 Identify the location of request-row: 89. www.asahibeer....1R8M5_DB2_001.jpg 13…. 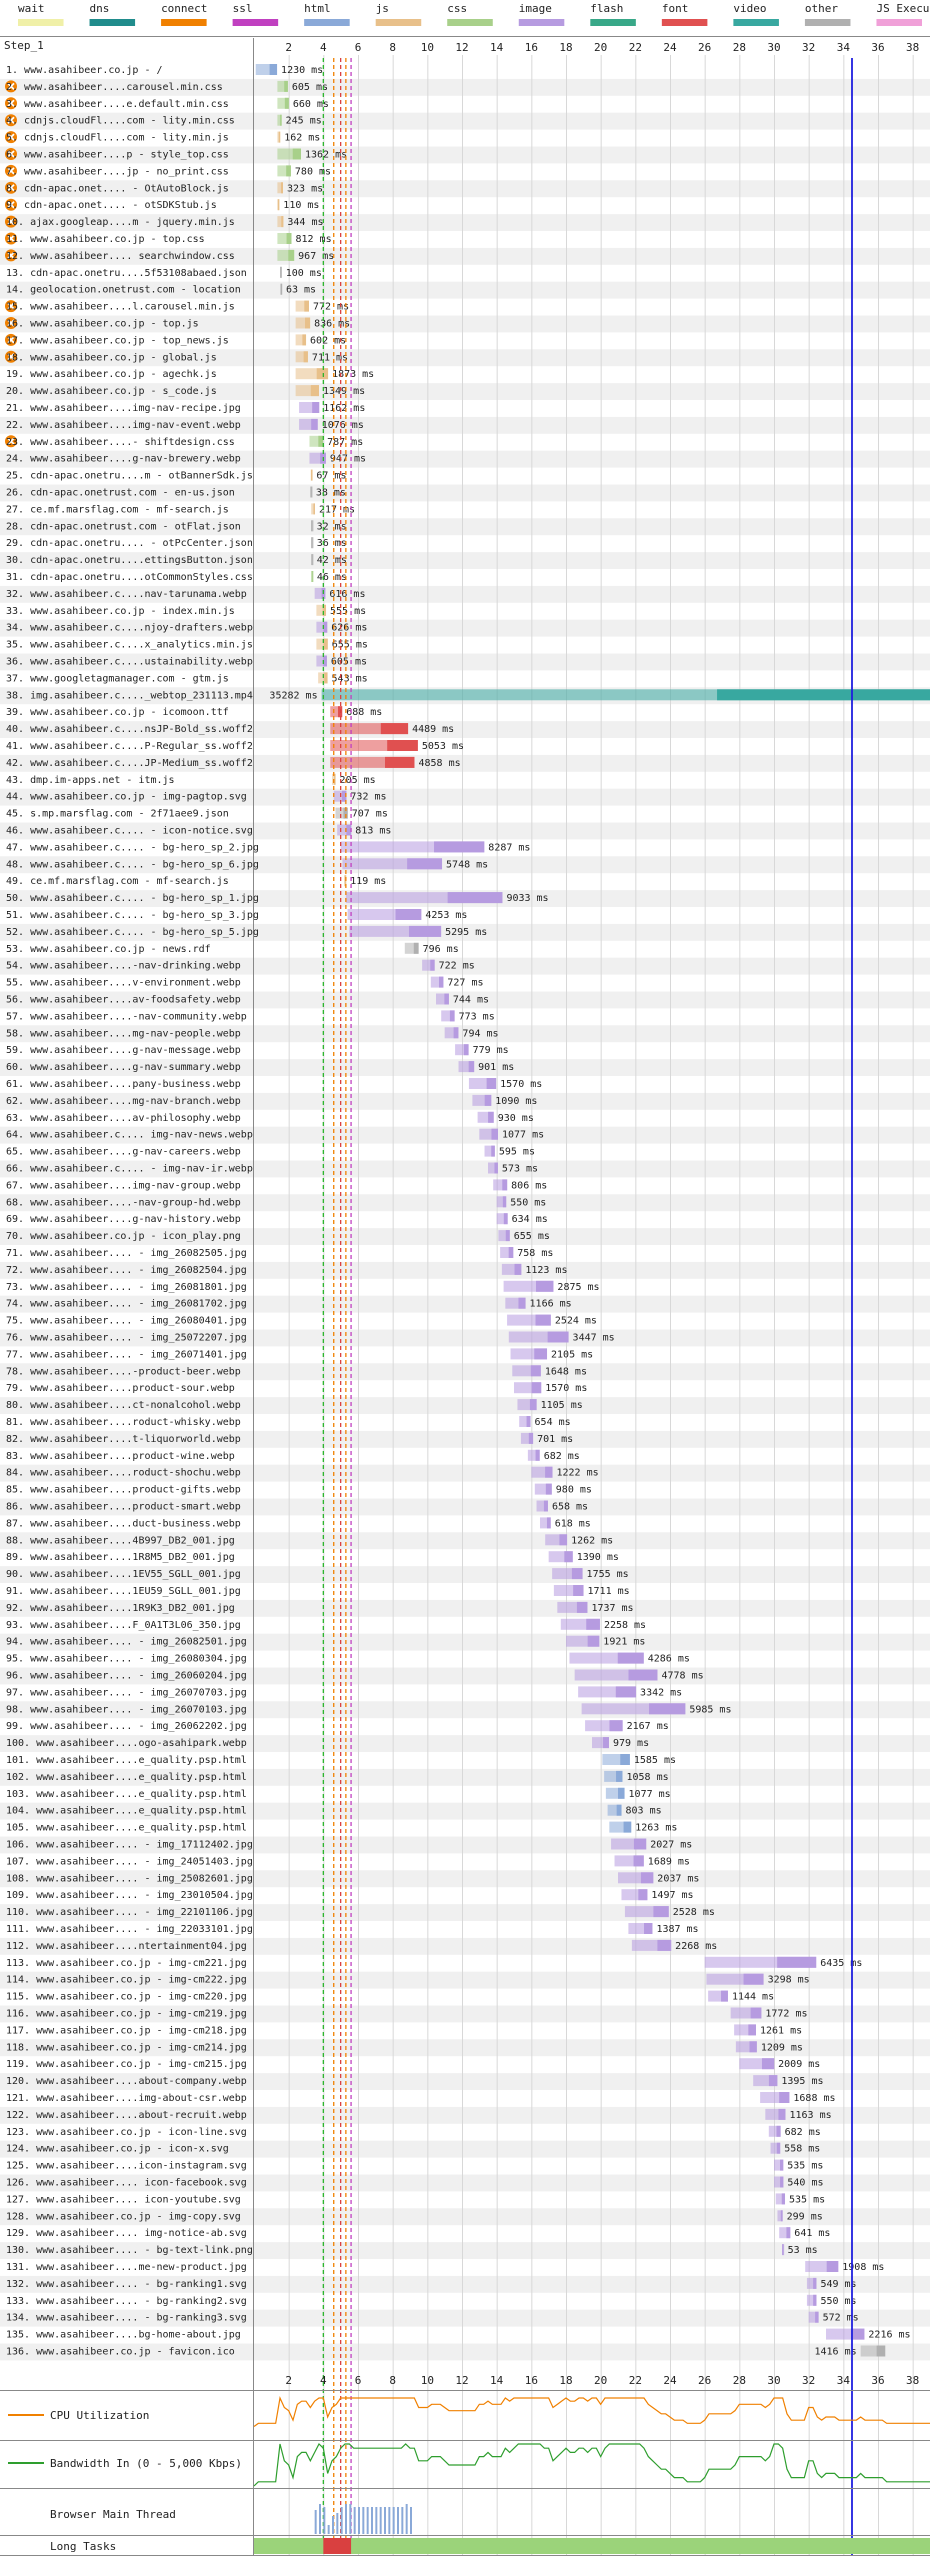
(312, 1557).